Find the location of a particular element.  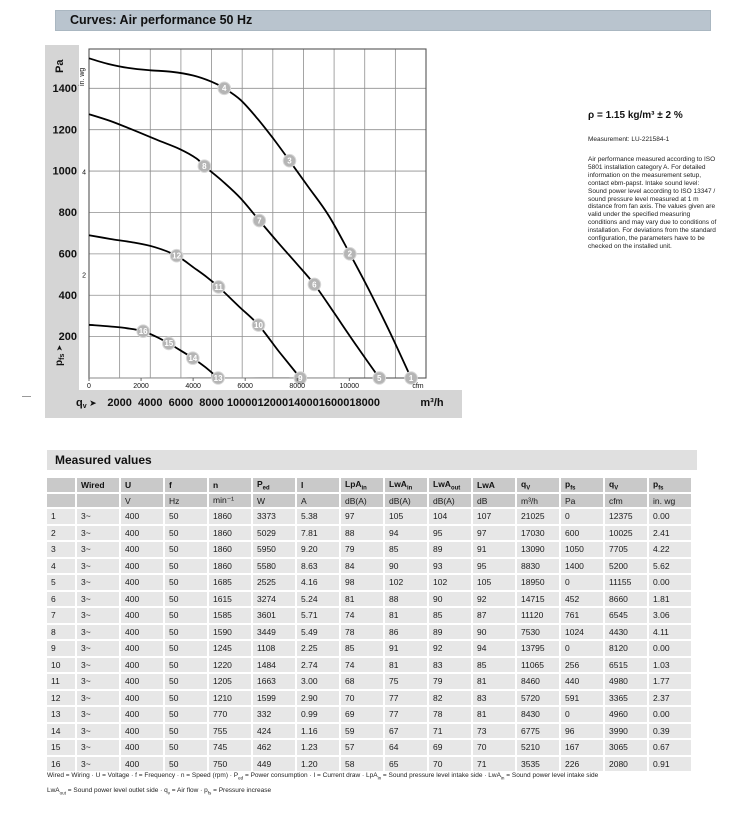

table-cell: 2 is located at coordinates (61, 532).